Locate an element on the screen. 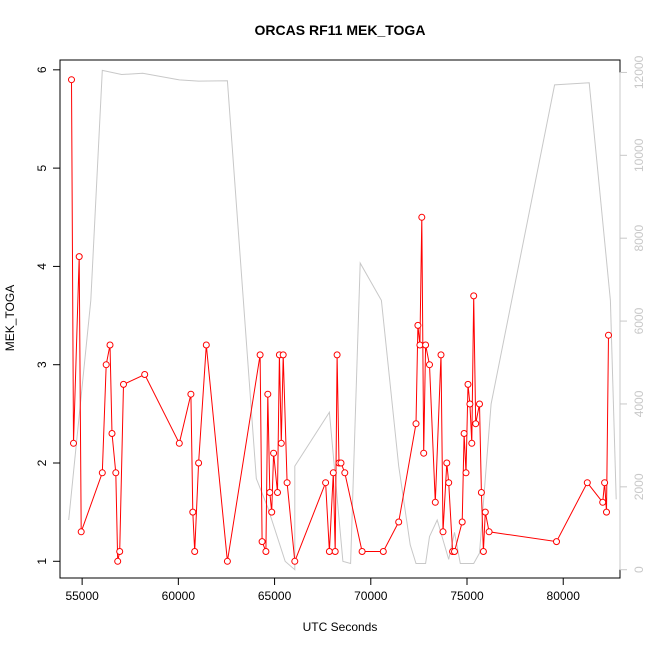 The image size is (650, 650). right-y-tick-label: 4000 is located at coordinates (639, 403).